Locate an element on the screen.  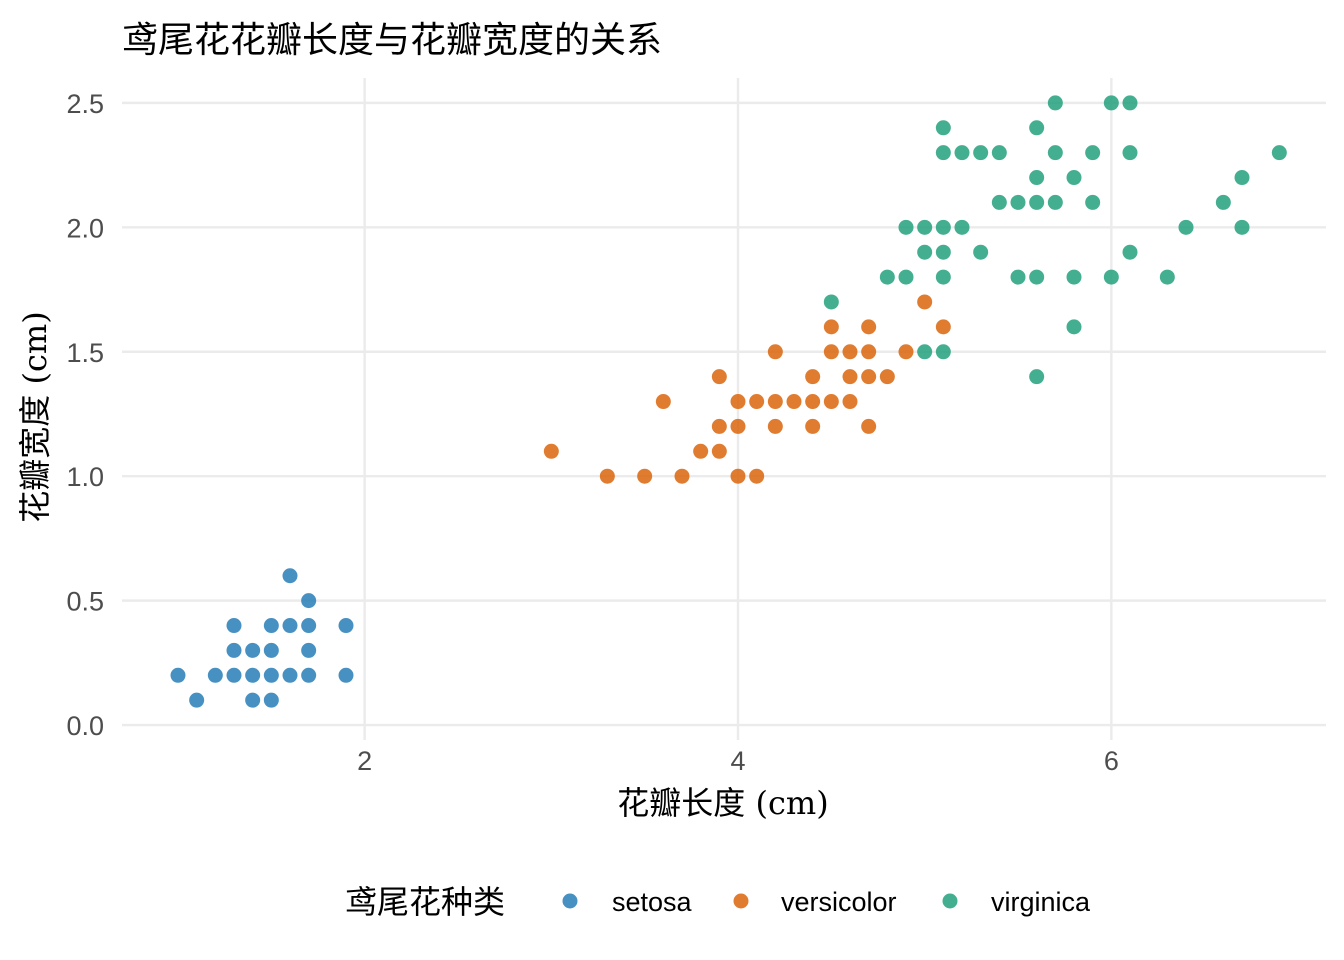
legend-label-versicolor: versicolor is located at coordinates (839, 902).